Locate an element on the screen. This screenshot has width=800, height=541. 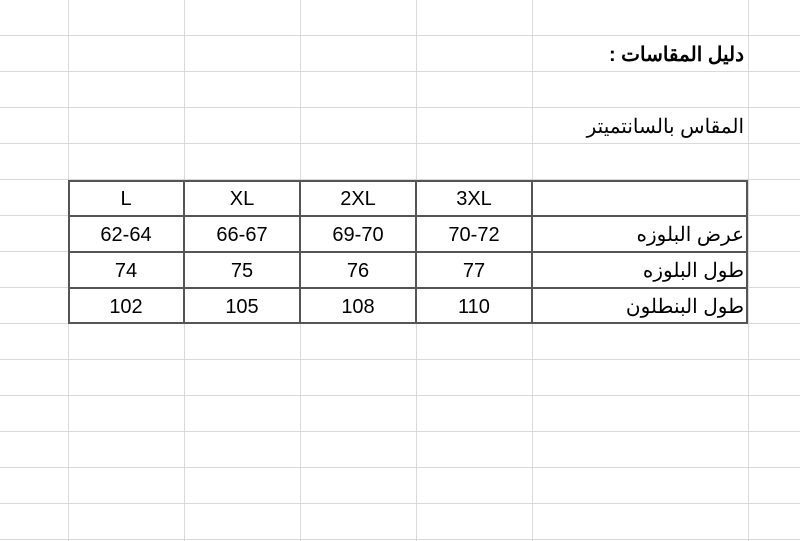
sheet-title: دليل المقاسات : is located at coordinates (676, 55).